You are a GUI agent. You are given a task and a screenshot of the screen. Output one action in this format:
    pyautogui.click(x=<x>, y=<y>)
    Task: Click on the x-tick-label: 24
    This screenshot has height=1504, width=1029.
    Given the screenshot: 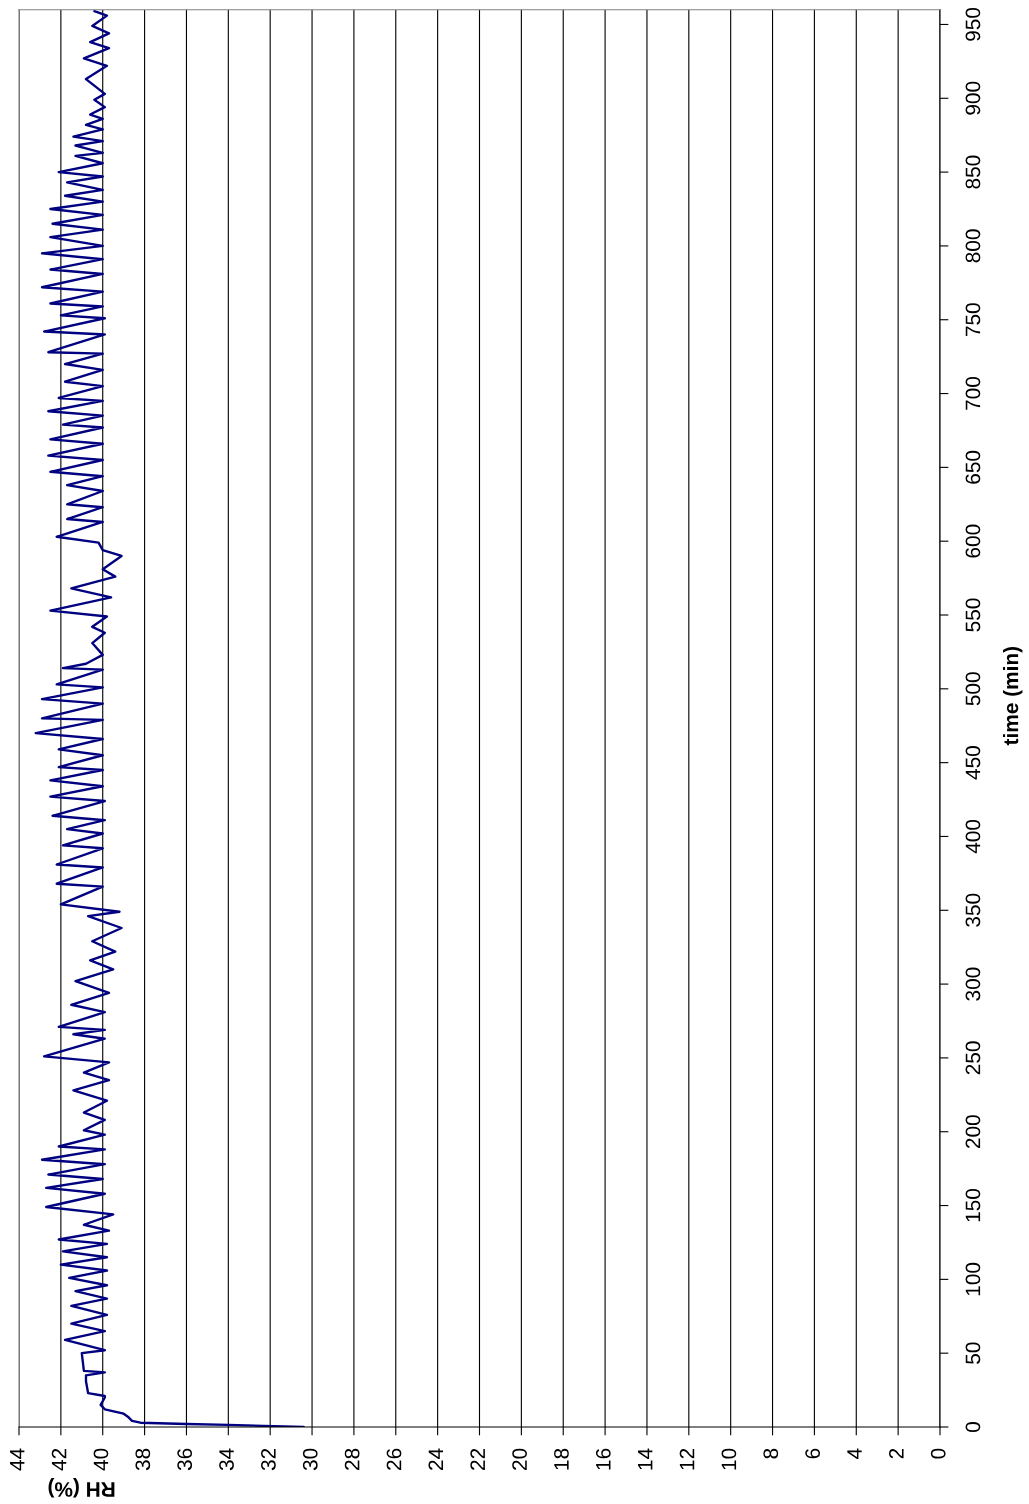 What is the action you would take?
    pyautogui.click(x=436, y=1459)
    